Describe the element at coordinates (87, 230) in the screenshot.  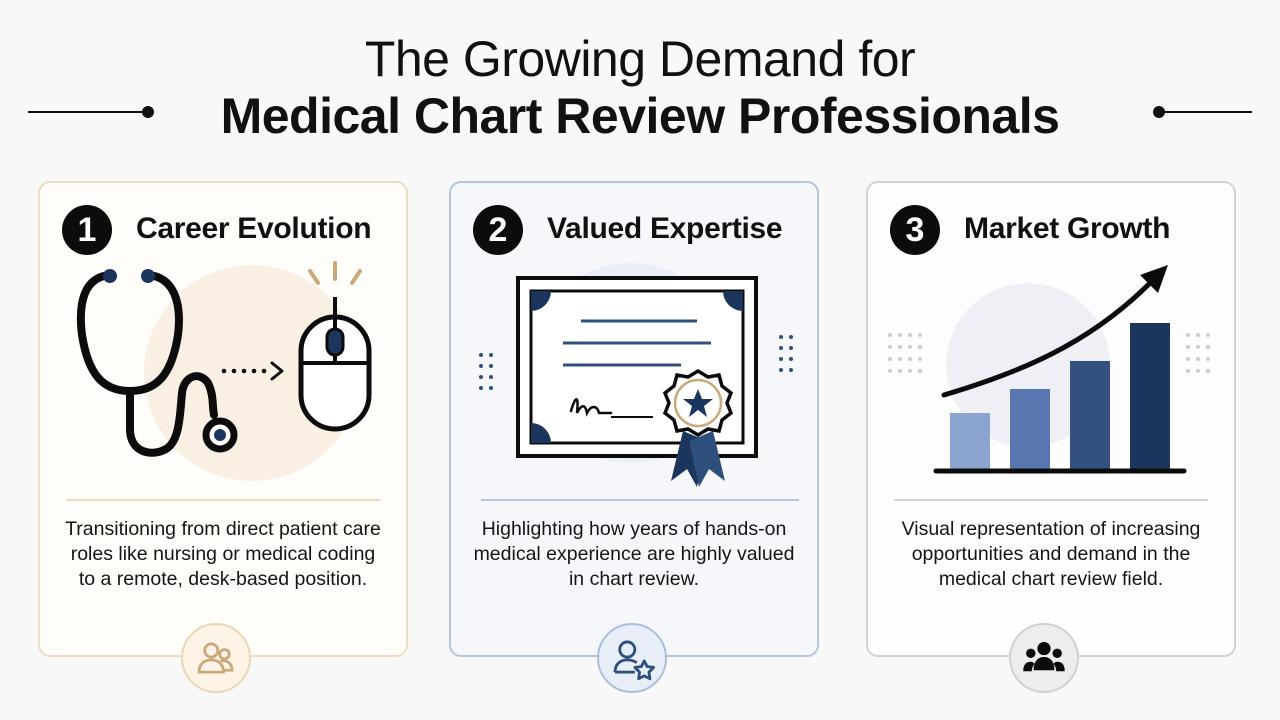
I see `step-number-badge: 1` at that location.